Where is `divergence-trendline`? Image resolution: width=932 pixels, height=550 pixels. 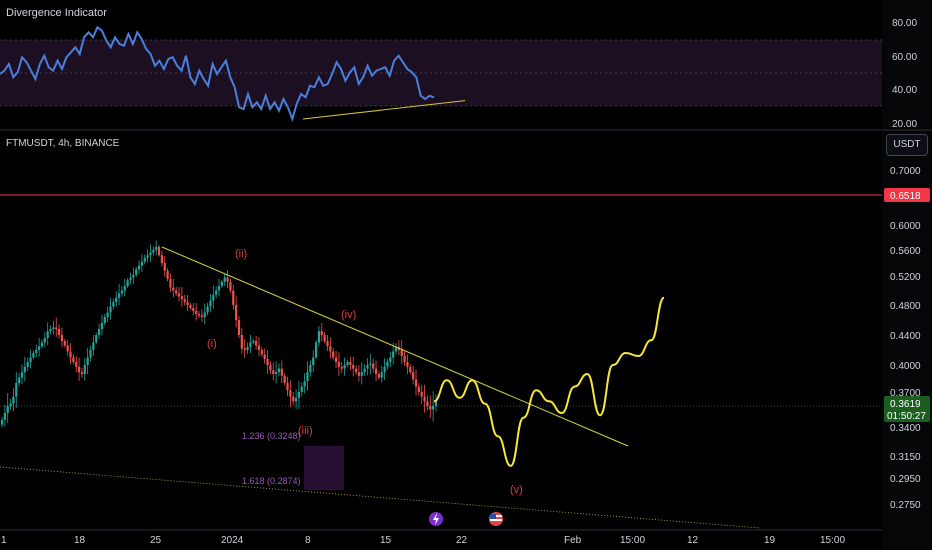
divergence-trendline is located at coordinates (384, 110).